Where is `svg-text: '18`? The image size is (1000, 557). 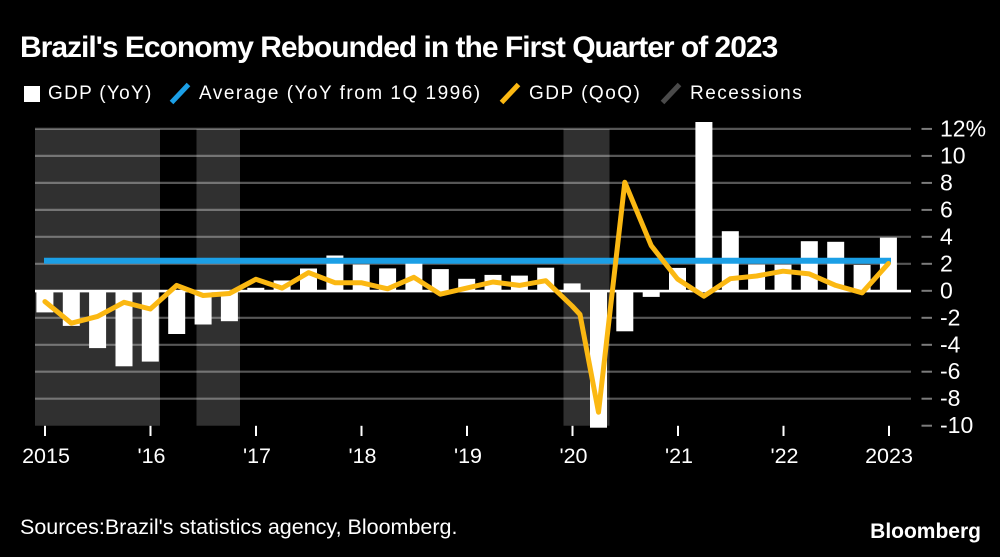
svg-text: '18 is located at coordinates (362, 456).